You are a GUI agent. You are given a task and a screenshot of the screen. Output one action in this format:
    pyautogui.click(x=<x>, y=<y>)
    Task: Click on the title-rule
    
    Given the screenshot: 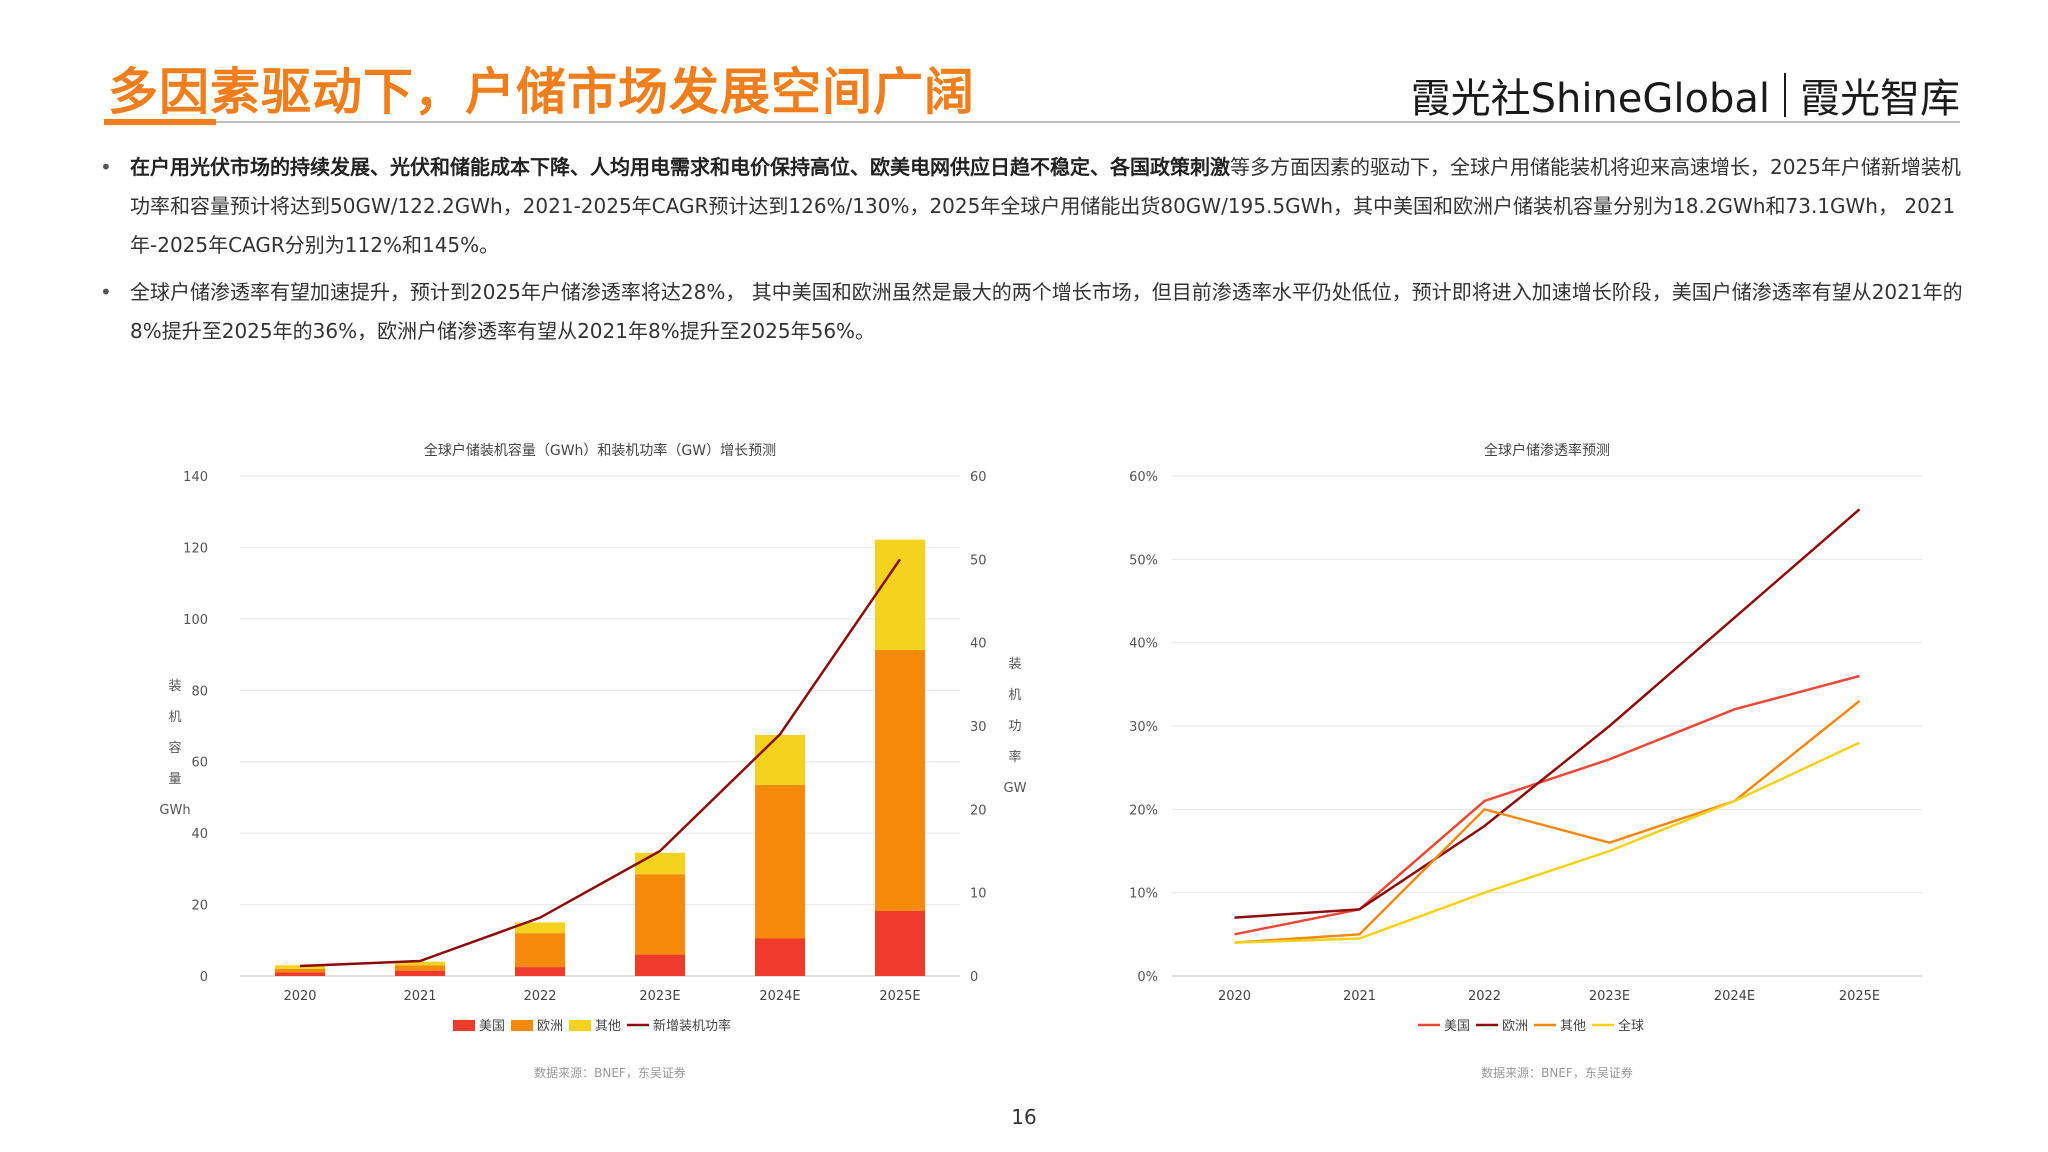 What is the action you would take?
    pyautogui.click(x=1032, y=122)
    